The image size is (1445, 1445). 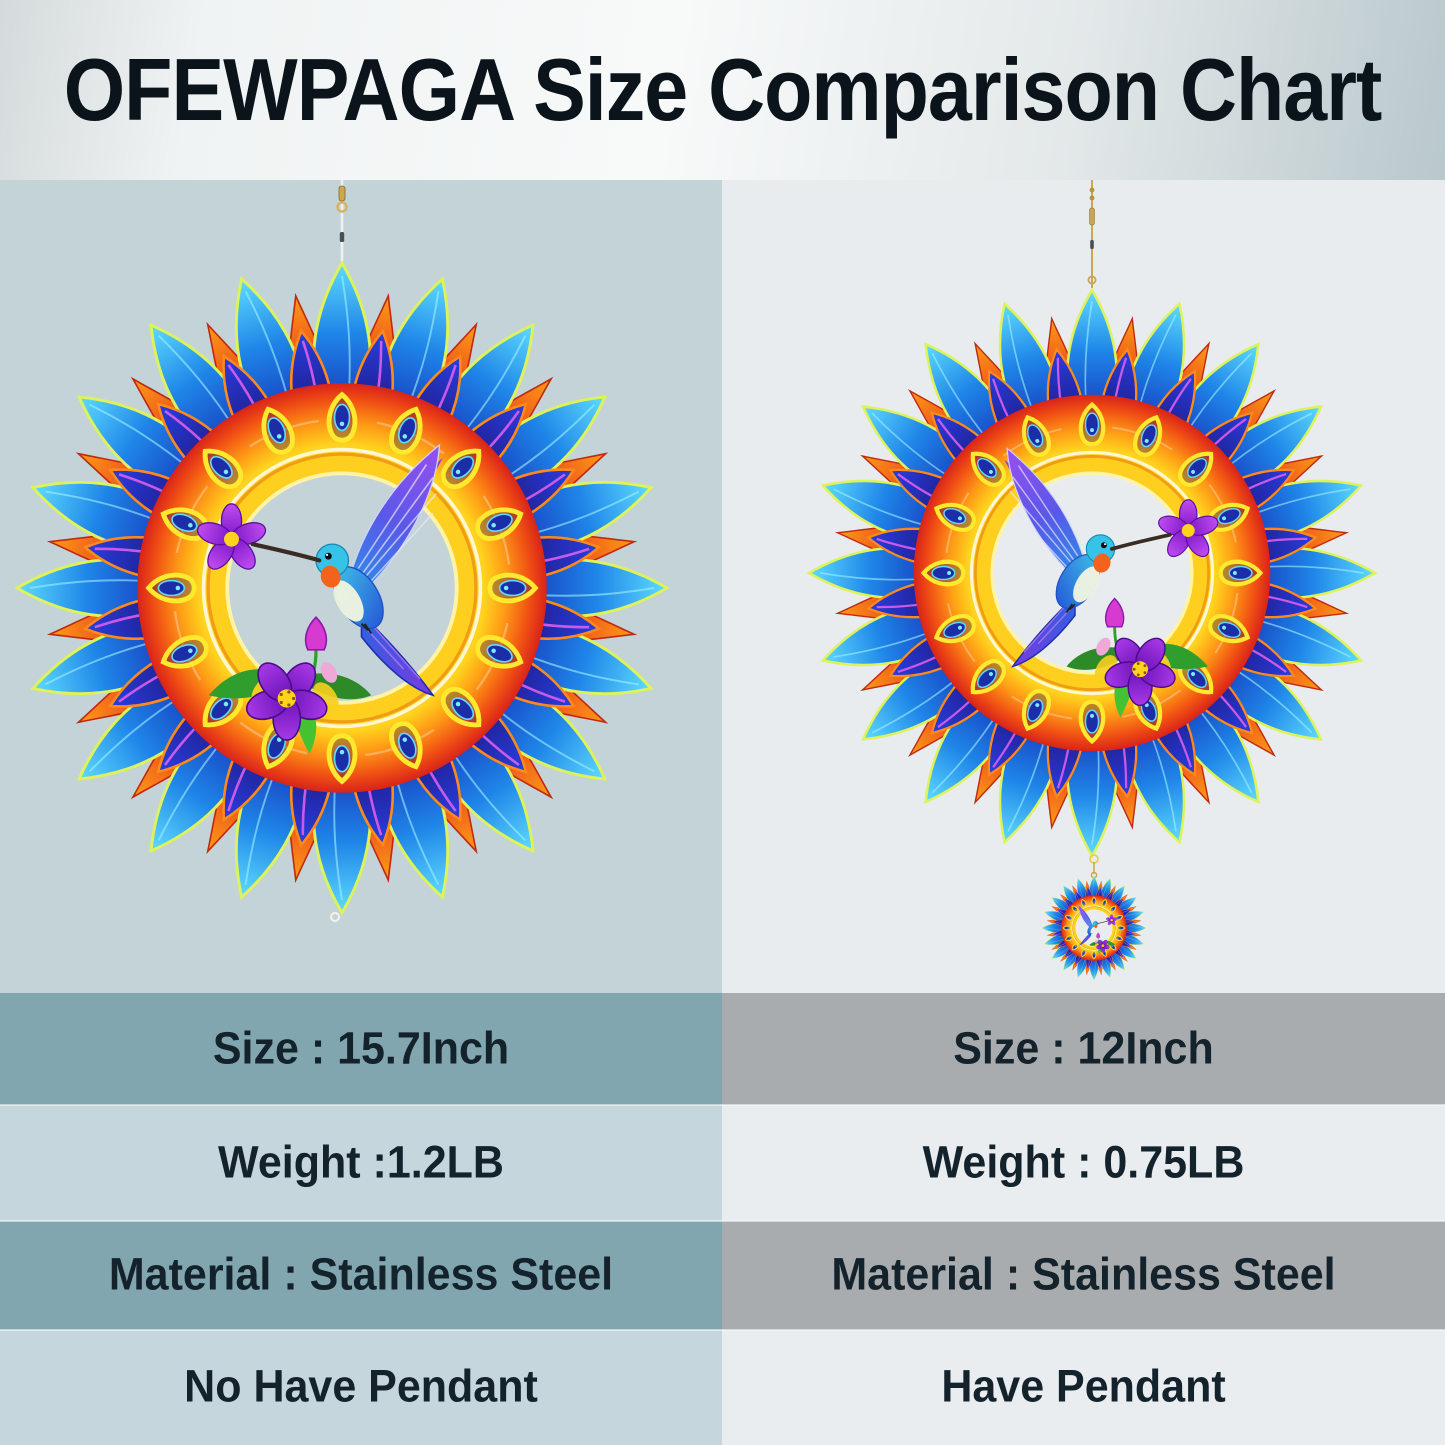 I want to click on table-row-size: Size : 15.7Inch Size : 12Inch, so click(x=722, y=1049).